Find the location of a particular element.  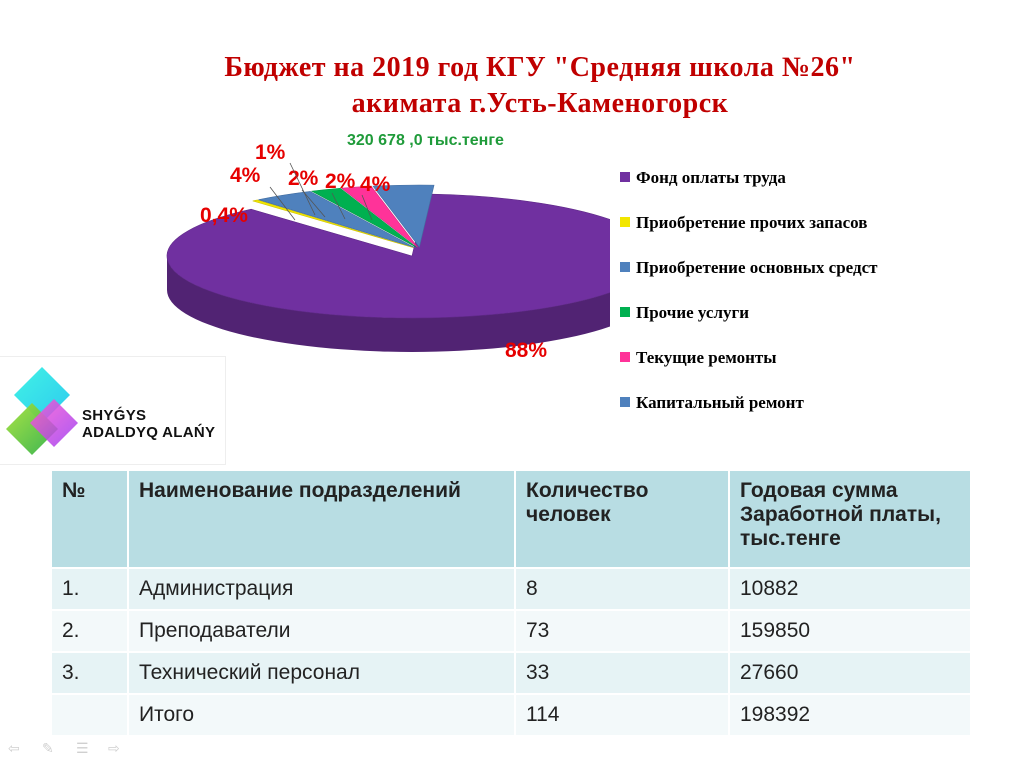

table-row-total: Итого 114 198392 is located at coordinates (512, 714).